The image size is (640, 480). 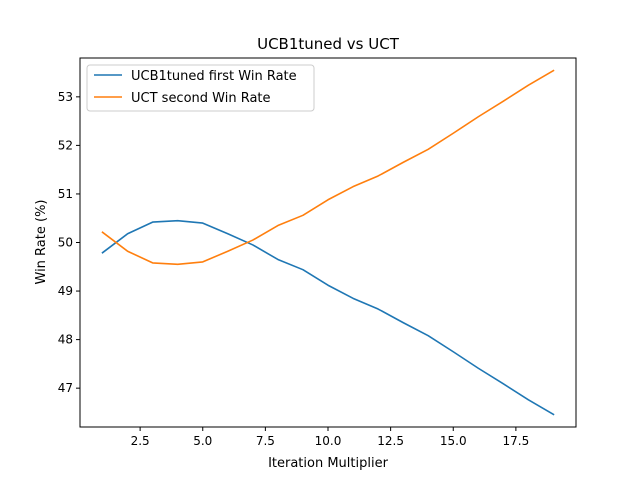 I want to click on y-tick-label: 47, so click(x=65, y=388).